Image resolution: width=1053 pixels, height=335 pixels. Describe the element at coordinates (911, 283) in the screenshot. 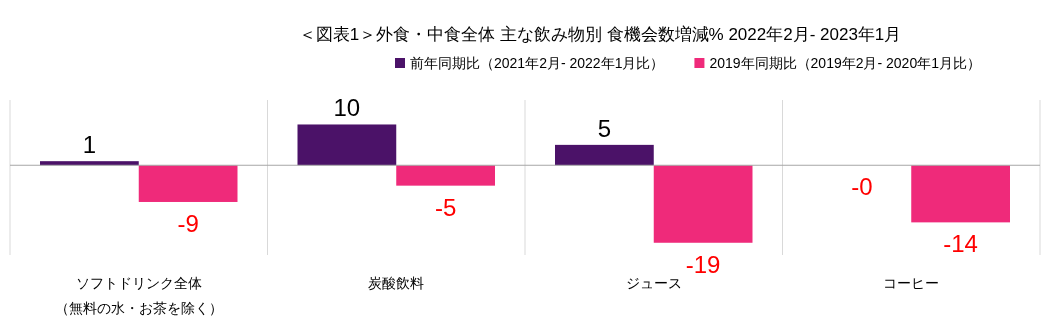

I see `x-tick-label: コーヒー` at that location.